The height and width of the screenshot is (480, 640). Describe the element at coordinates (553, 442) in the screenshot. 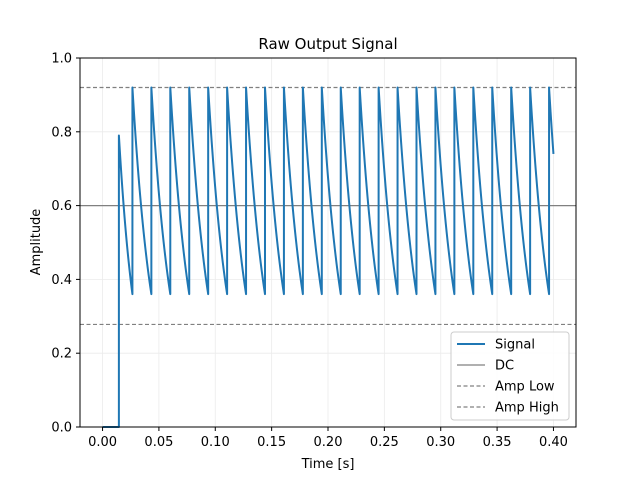

I see `x-tick-label-8: 0.40` at that location.